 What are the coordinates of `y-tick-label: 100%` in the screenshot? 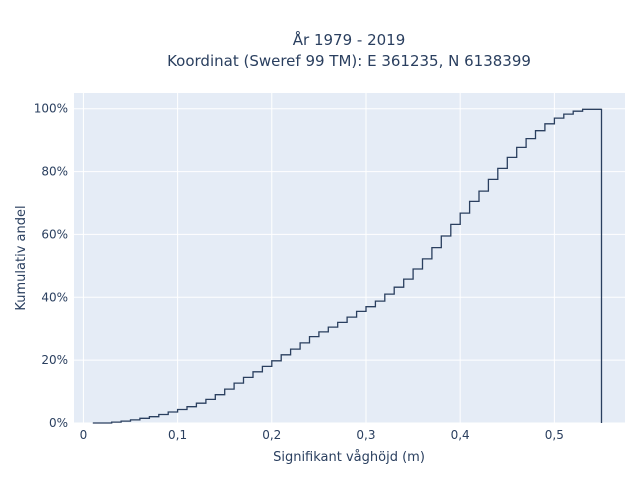 It's located at (51, 109).